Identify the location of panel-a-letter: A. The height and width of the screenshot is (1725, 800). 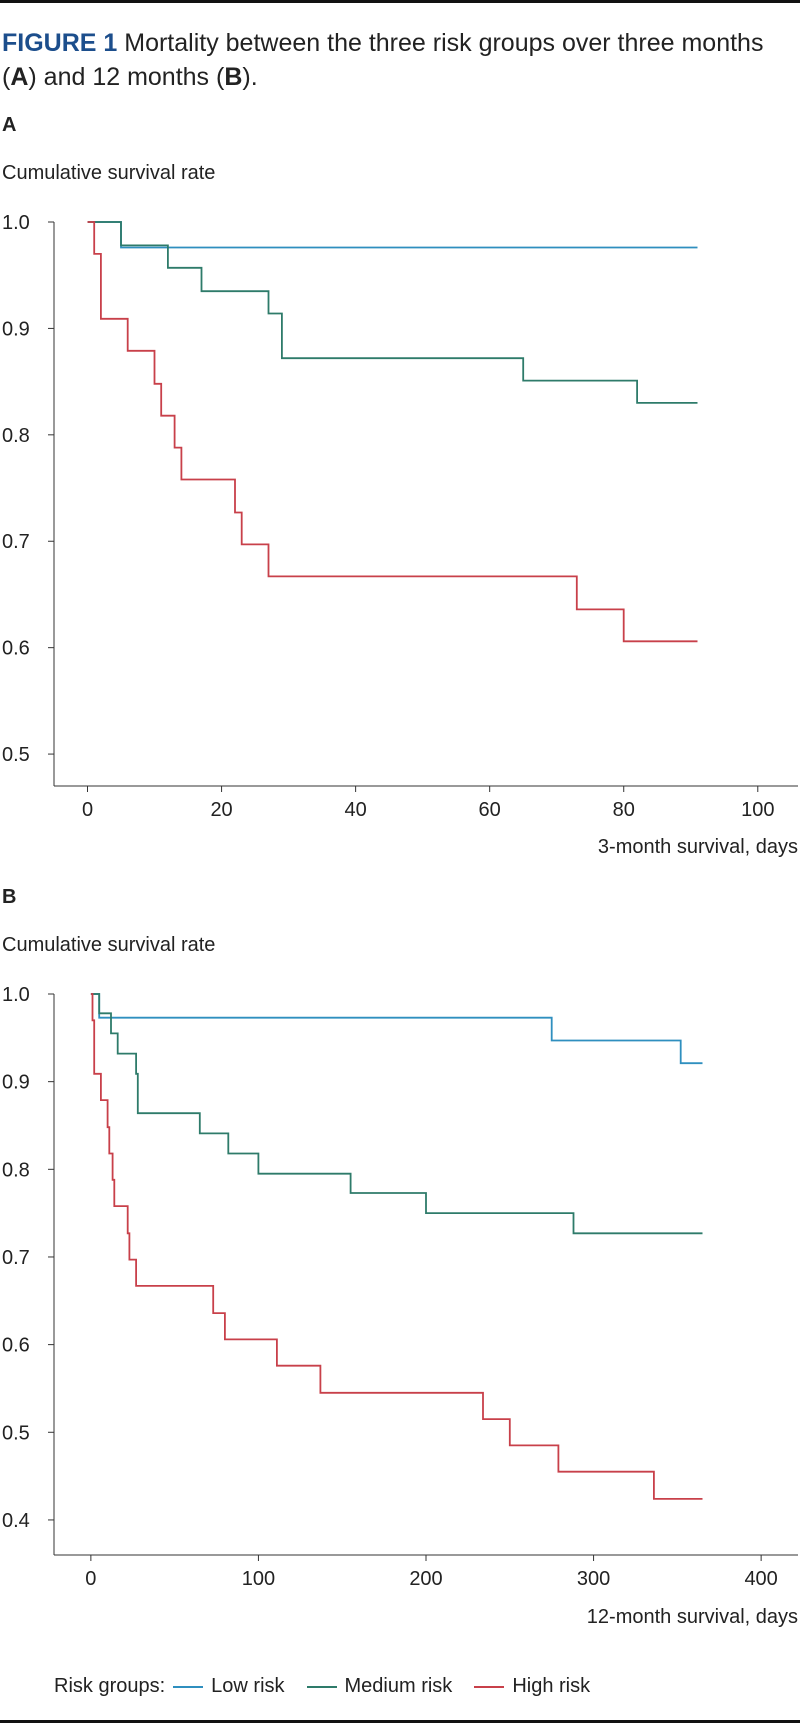
(9, 125).